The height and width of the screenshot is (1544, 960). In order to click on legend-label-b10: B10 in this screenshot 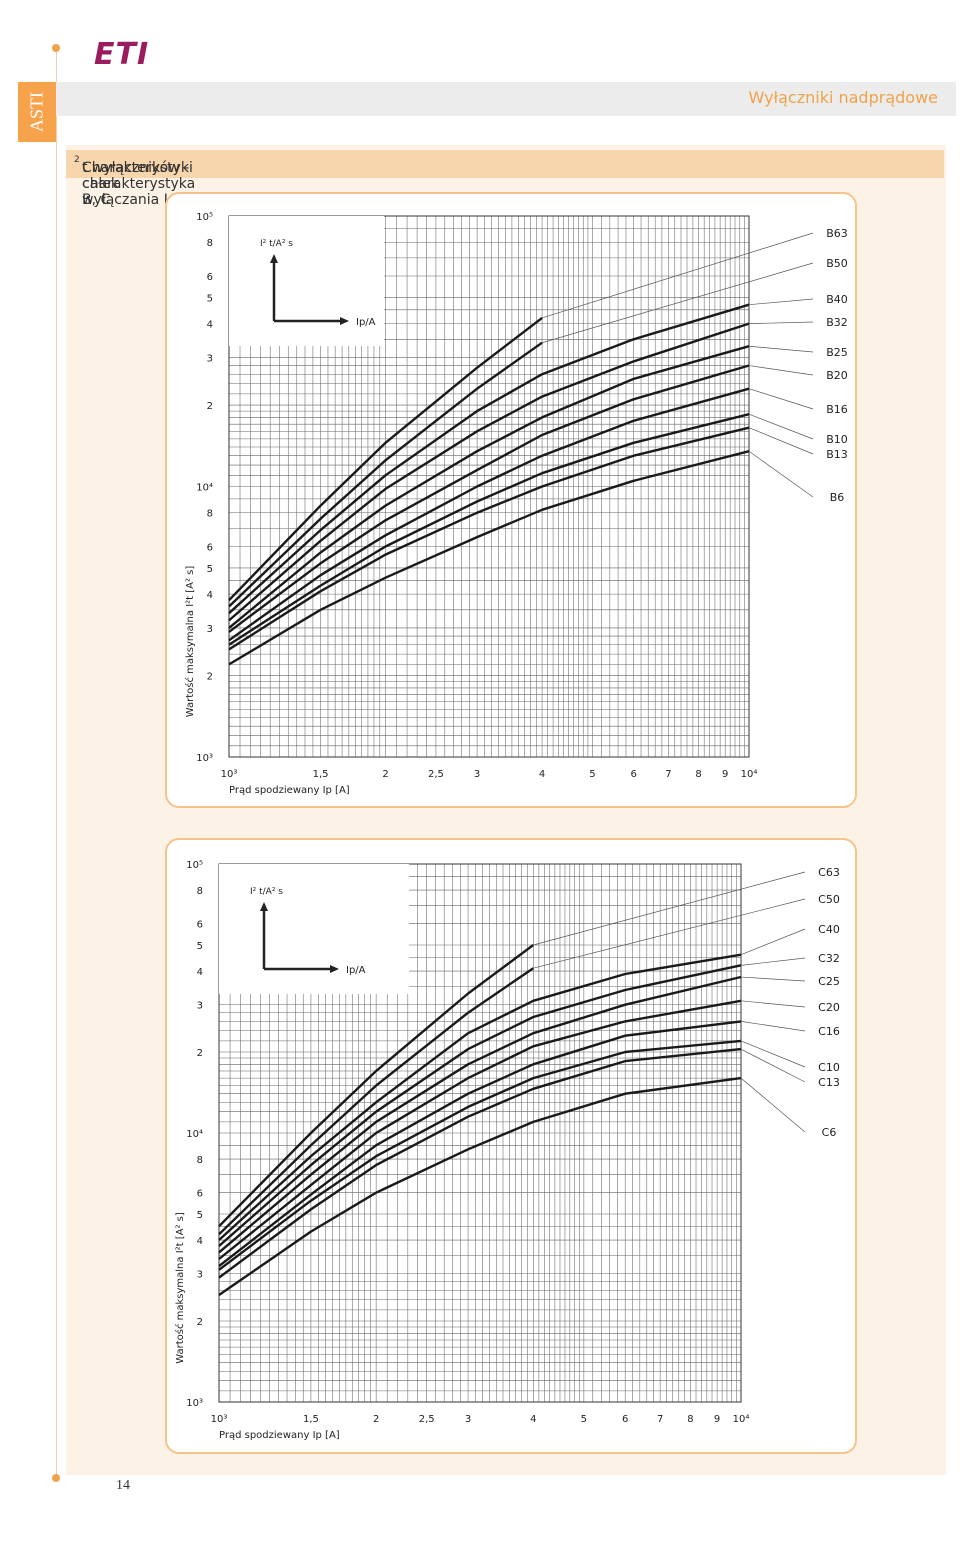, I will do `click(837, 439)`.